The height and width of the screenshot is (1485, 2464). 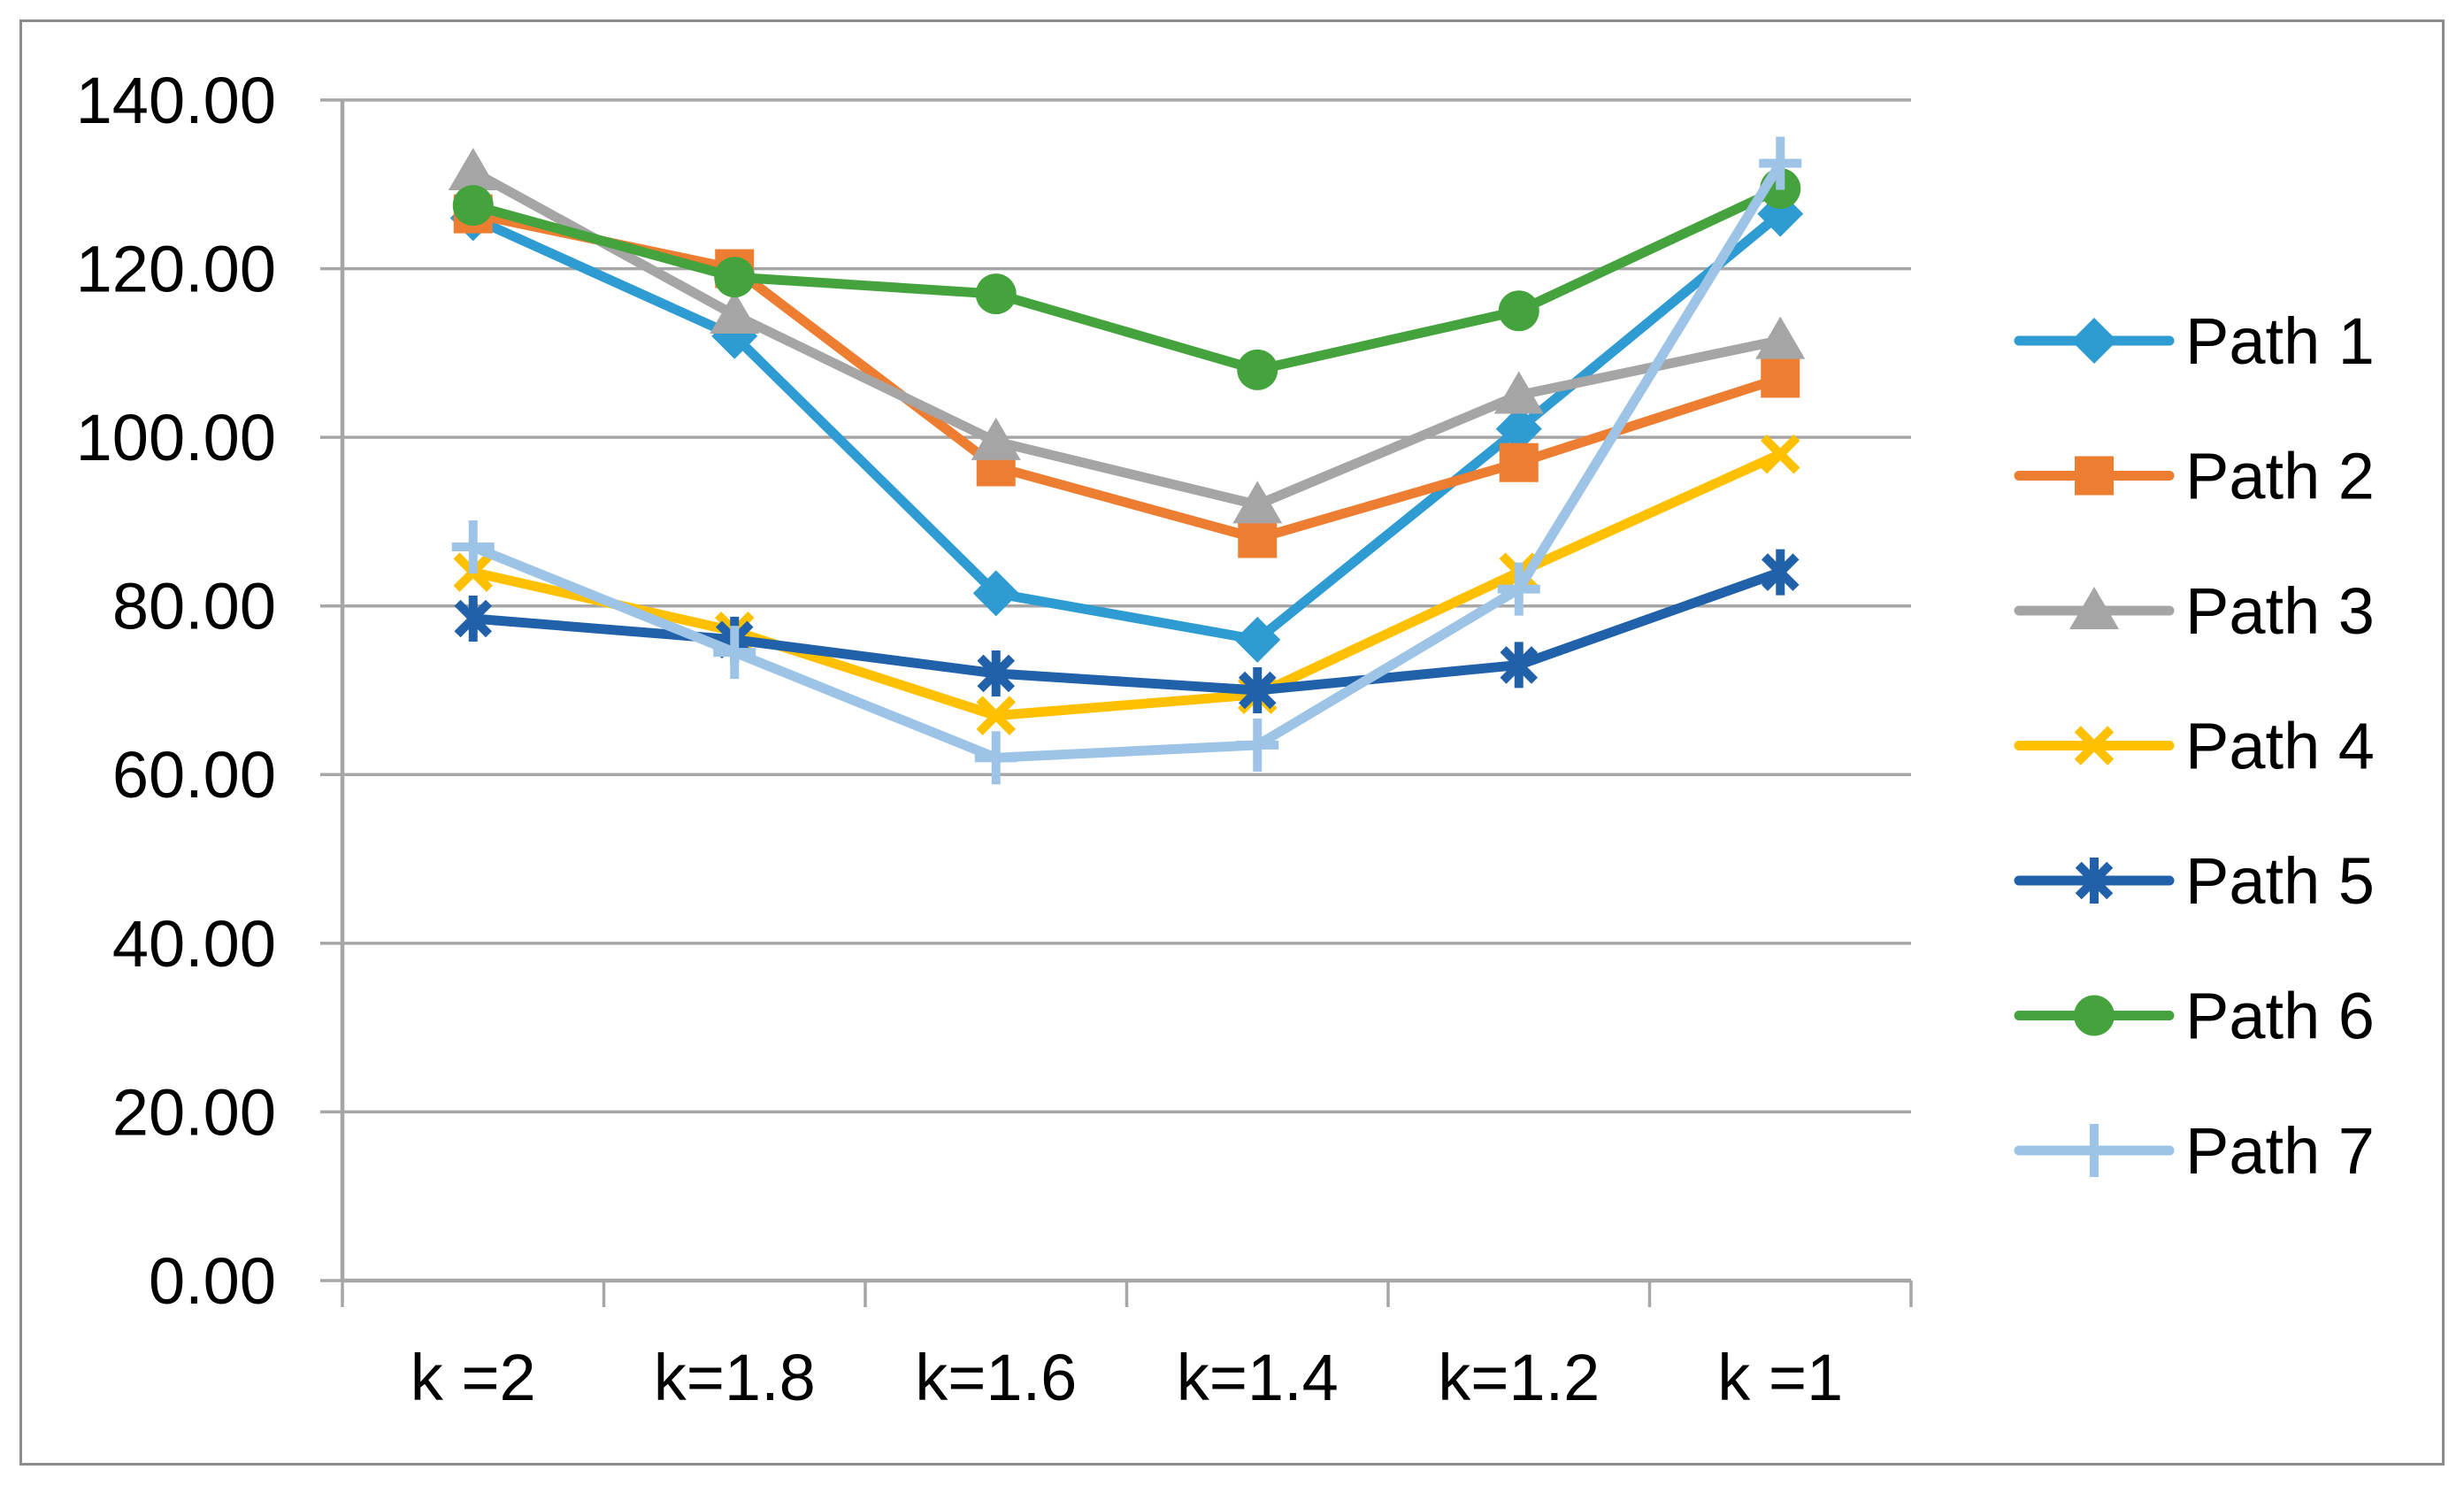 I want to click on legend-item-path-4: Path 4, so click(x=2194, y=746).